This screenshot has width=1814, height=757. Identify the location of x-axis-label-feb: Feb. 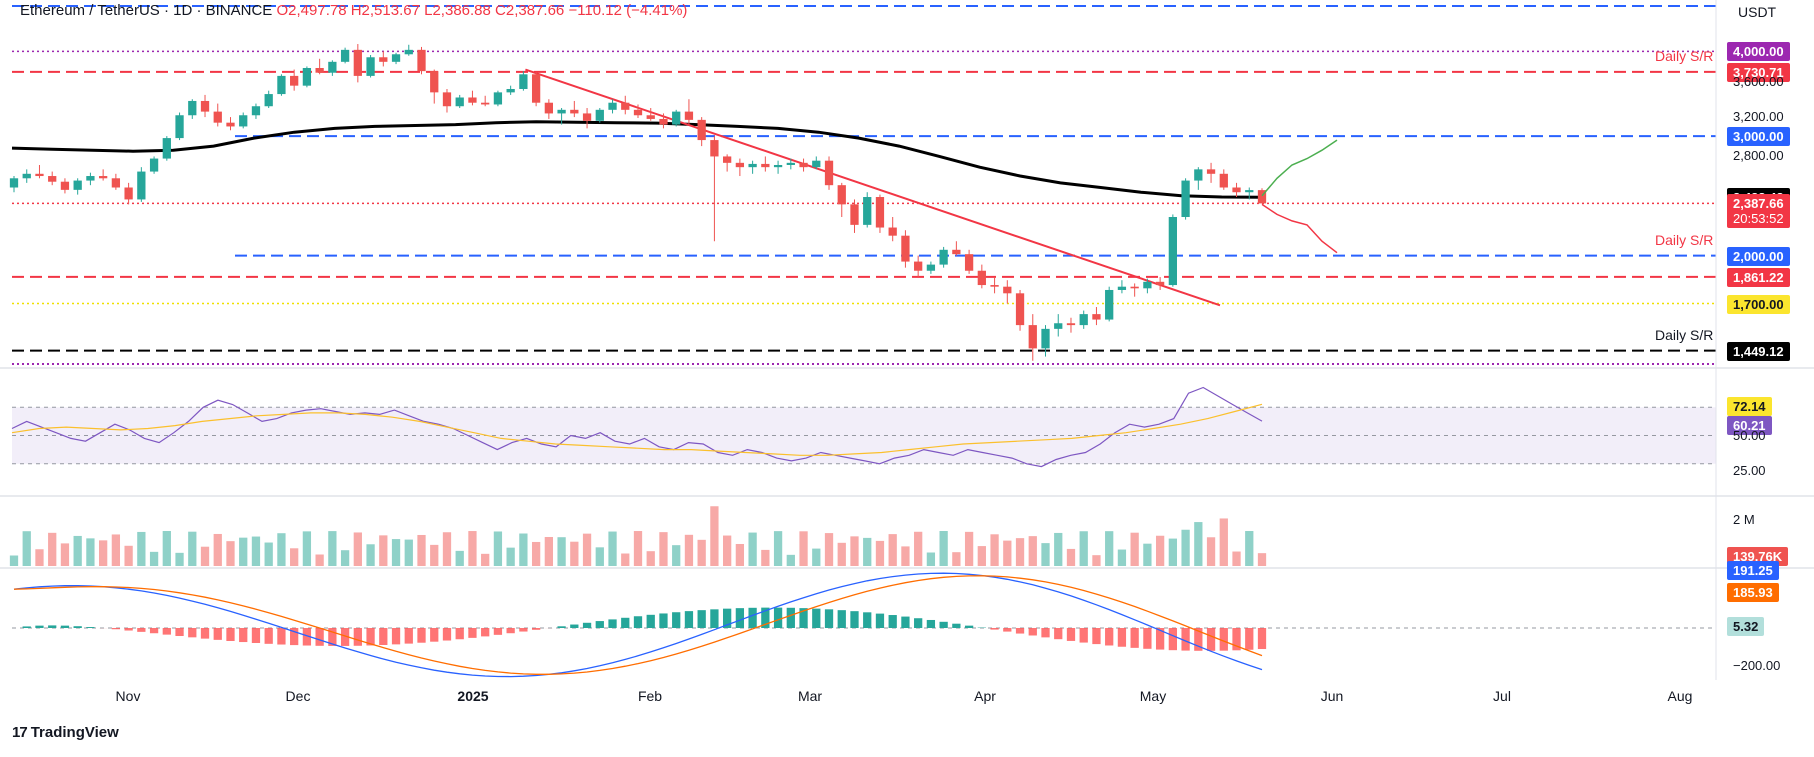
(650, 696).